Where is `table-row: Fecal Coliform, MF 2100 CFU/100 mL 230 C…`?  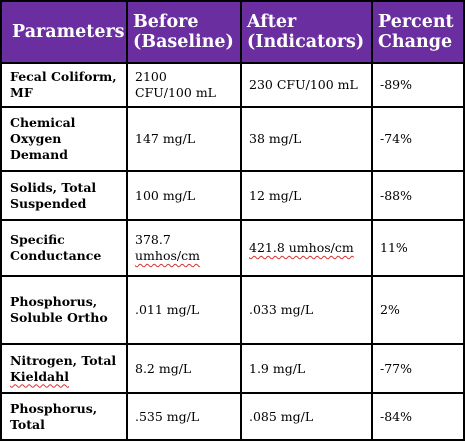 table-row: Fecal Coliform, MF 2100 CFU/100 mL 230 C… is located at coordinates (232, 85).